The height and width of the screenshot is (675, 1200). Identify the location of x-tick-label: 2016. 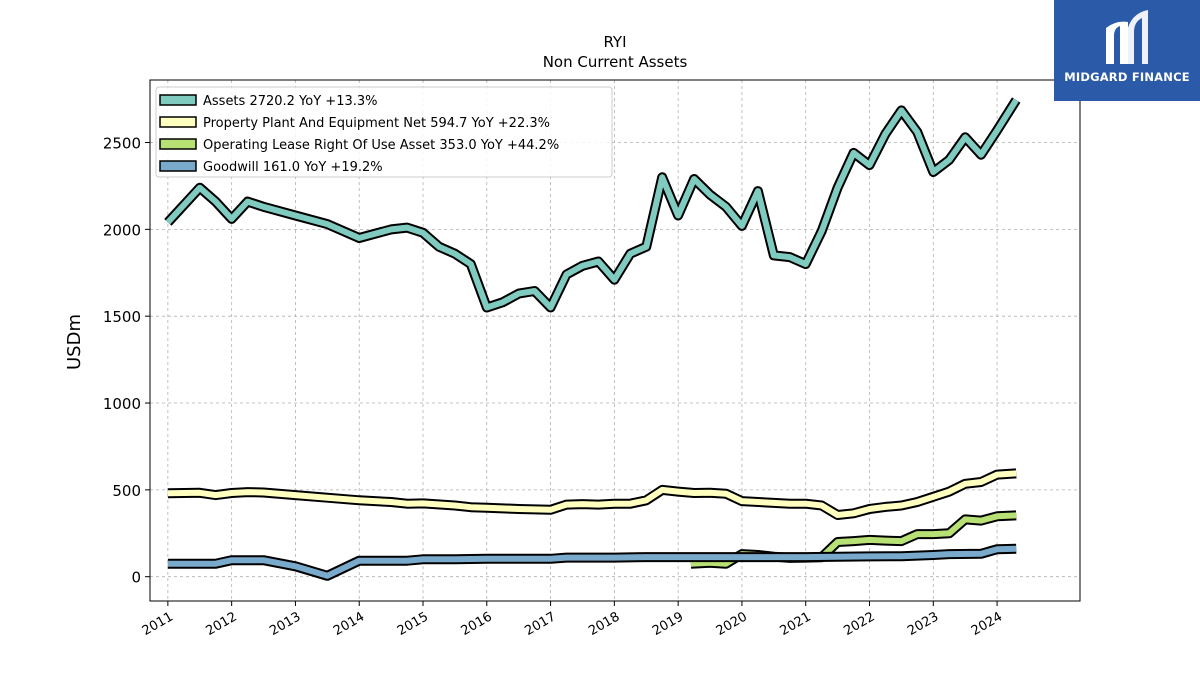
(477, 624).